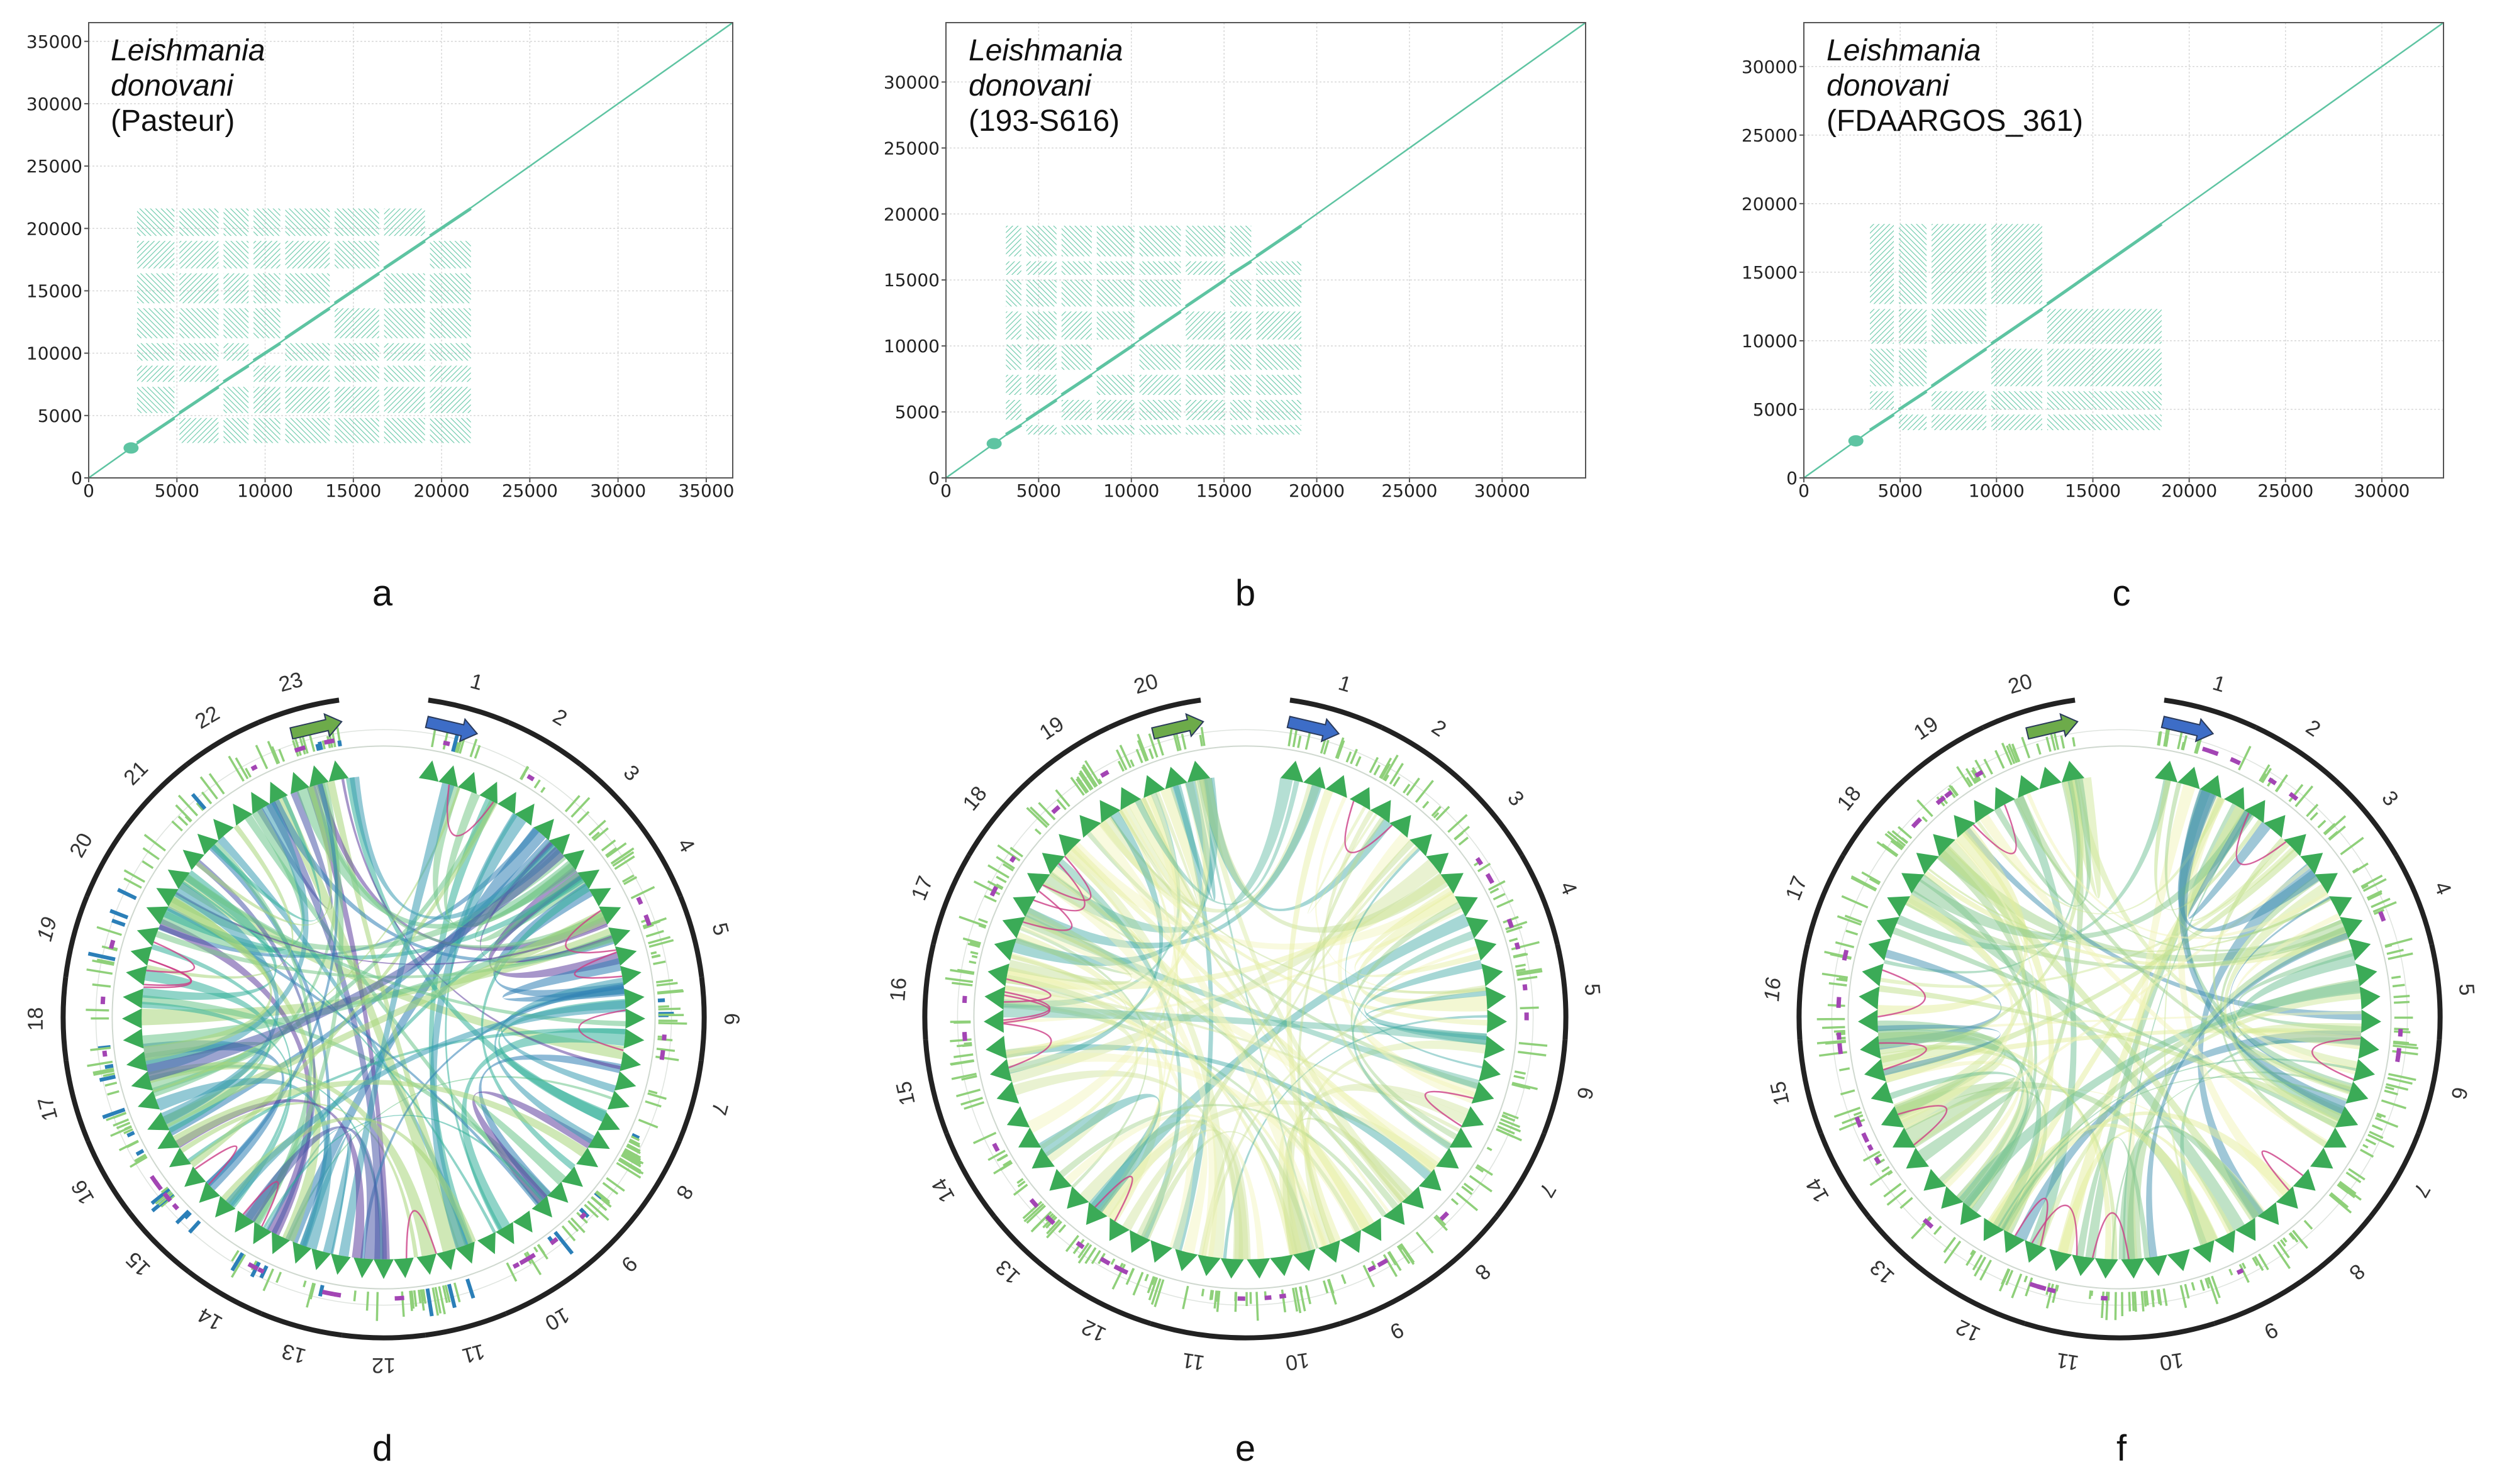  Describe the element at coordinates (1568, 888) in the screenshot. I see `chromosome-label: 4` at that location.